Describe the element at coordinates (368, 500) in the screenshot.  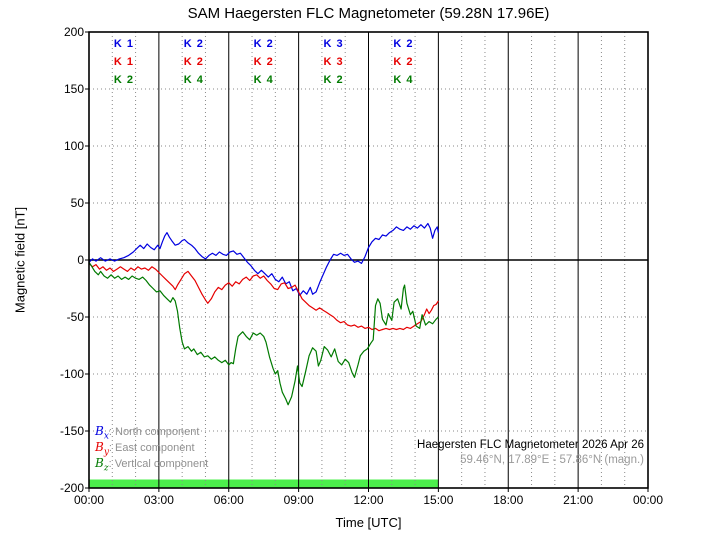
I see `x-tick-label: 12:00` at that location.